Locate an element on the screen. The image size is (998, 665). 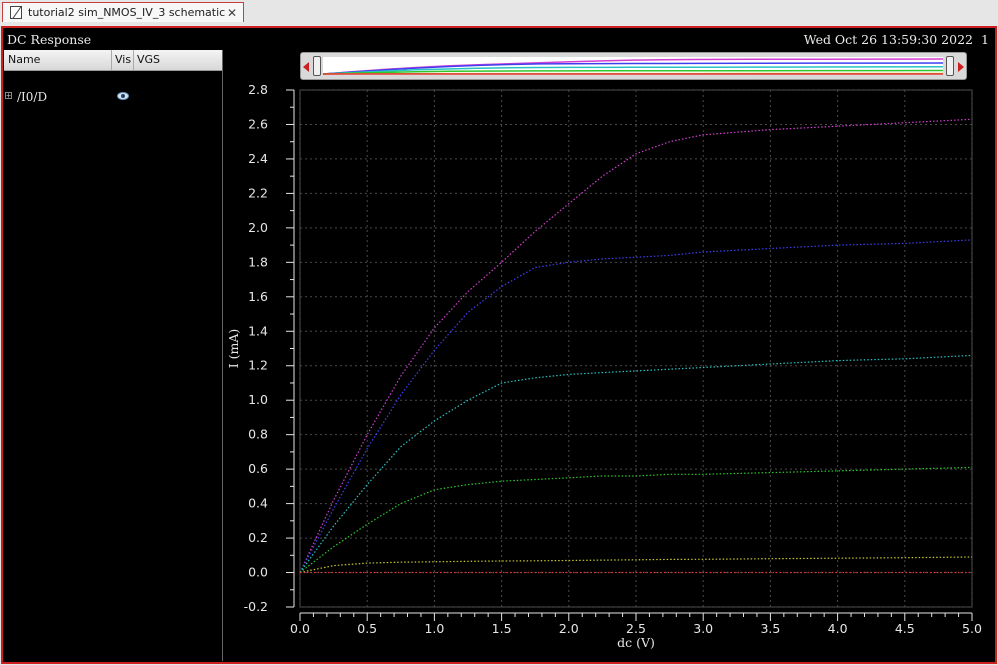
y-tick-label: 2.0 is located at coordinates (258, 227).